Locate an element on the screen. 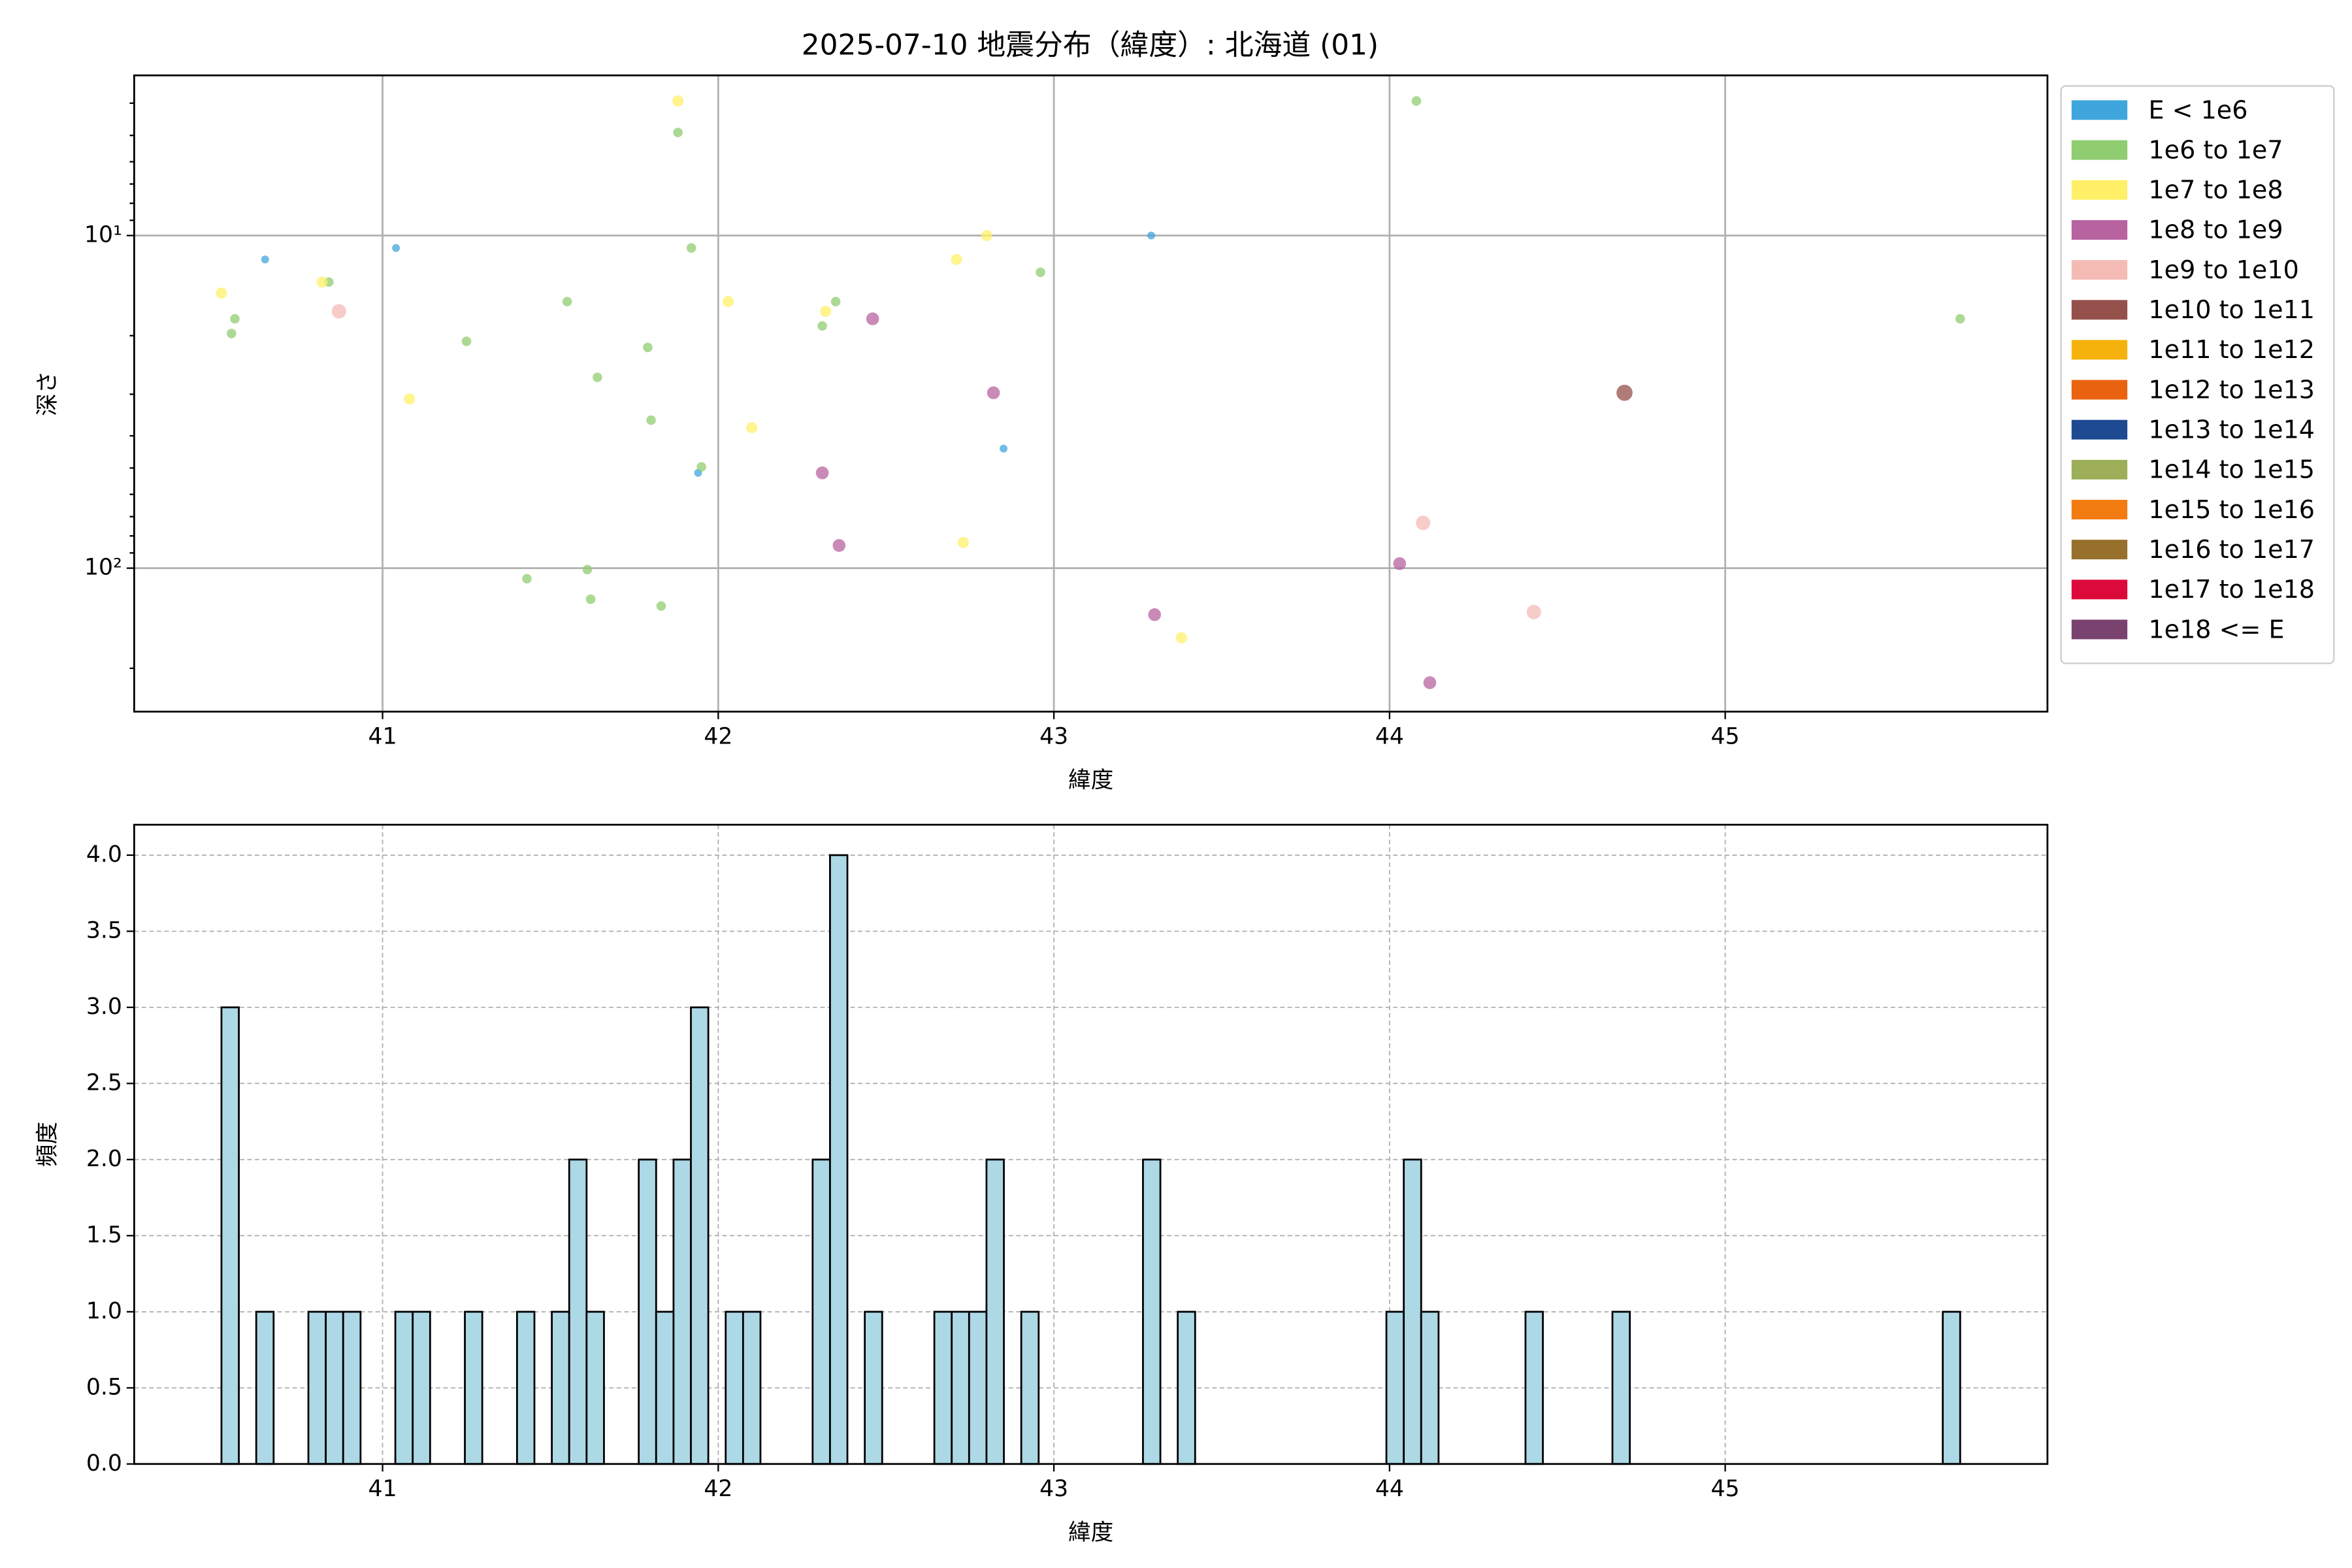  legend-label: 1e9 to 1e10 is located at coordinates (2223, 269).